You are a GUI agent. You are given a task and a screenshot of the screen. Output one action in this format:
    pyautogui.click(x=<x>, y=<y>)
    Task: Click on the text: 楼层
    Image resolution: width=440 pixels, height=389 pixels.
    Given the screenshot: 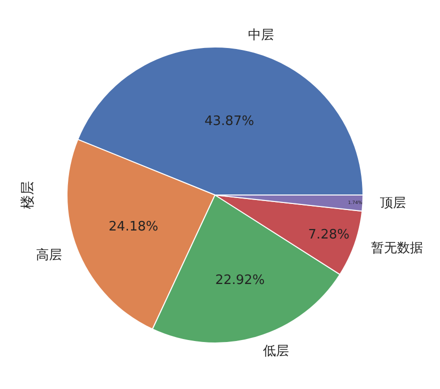 What is the action you would take?
    pyautogui.click(x=28, y=195)
    